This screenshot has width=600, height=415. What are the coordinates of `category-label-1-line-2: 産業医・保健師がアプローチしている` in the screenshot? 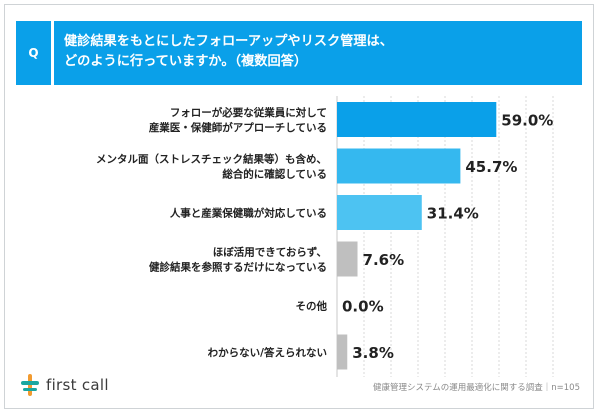 It's located at (238, 127).